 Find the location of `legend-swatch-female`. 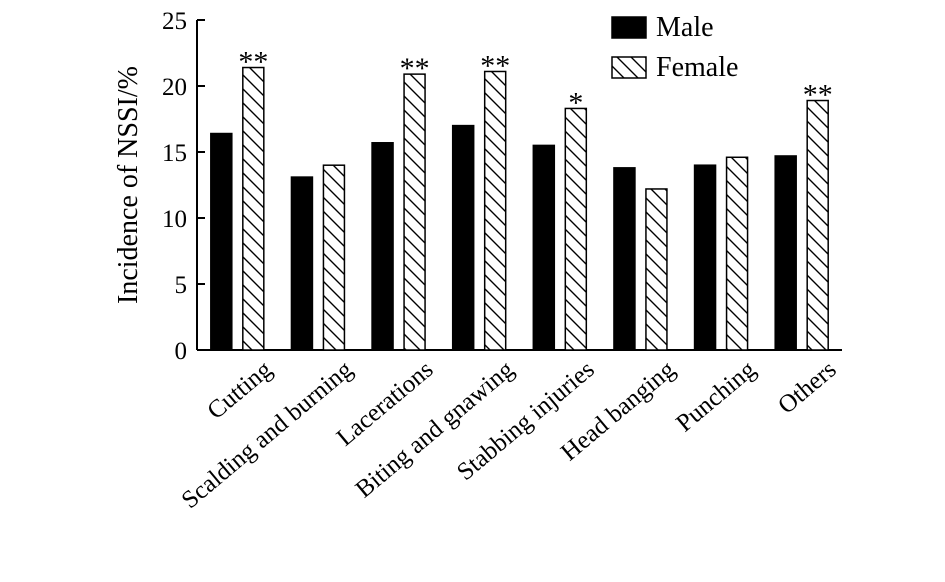

legend-swatch-female is located at coordinates (629, 67).